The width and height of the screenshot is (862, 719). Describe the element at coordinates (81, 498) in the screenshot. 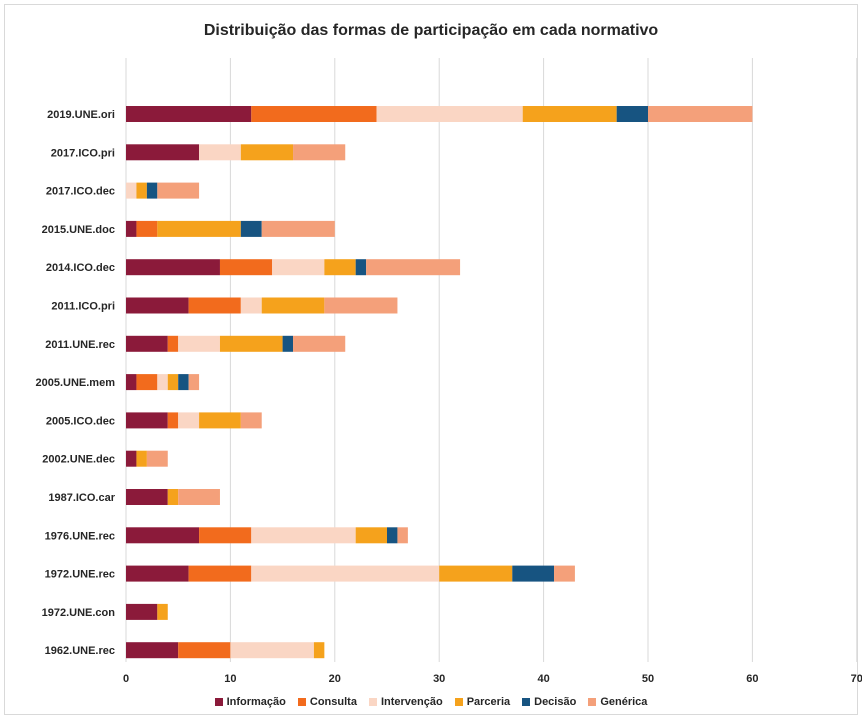

I see `category-label: 1987.ICO.car` at that location.